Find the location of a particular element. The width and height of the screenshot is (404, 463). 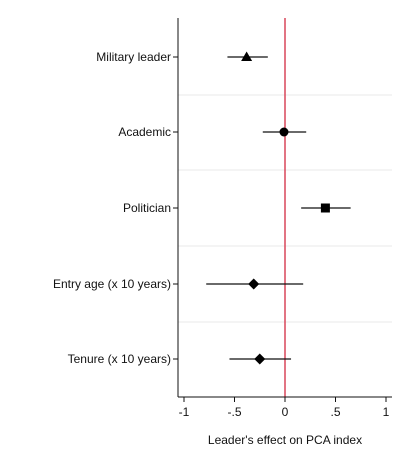

category-label-academic: Academic is located at coordinates (144, 132).